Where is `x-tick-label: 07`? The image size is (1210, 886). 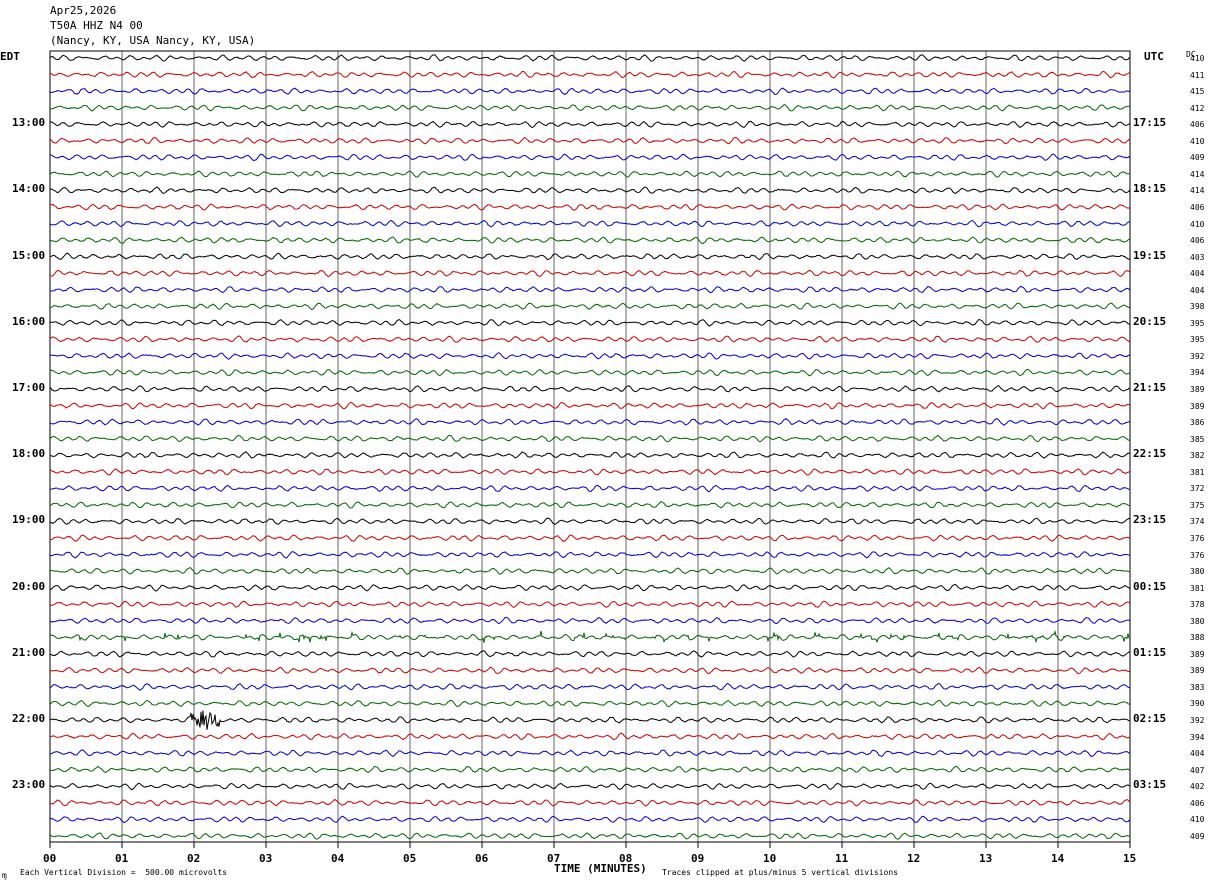
x-tick-label: 07 is located at coordinates (554, 858).